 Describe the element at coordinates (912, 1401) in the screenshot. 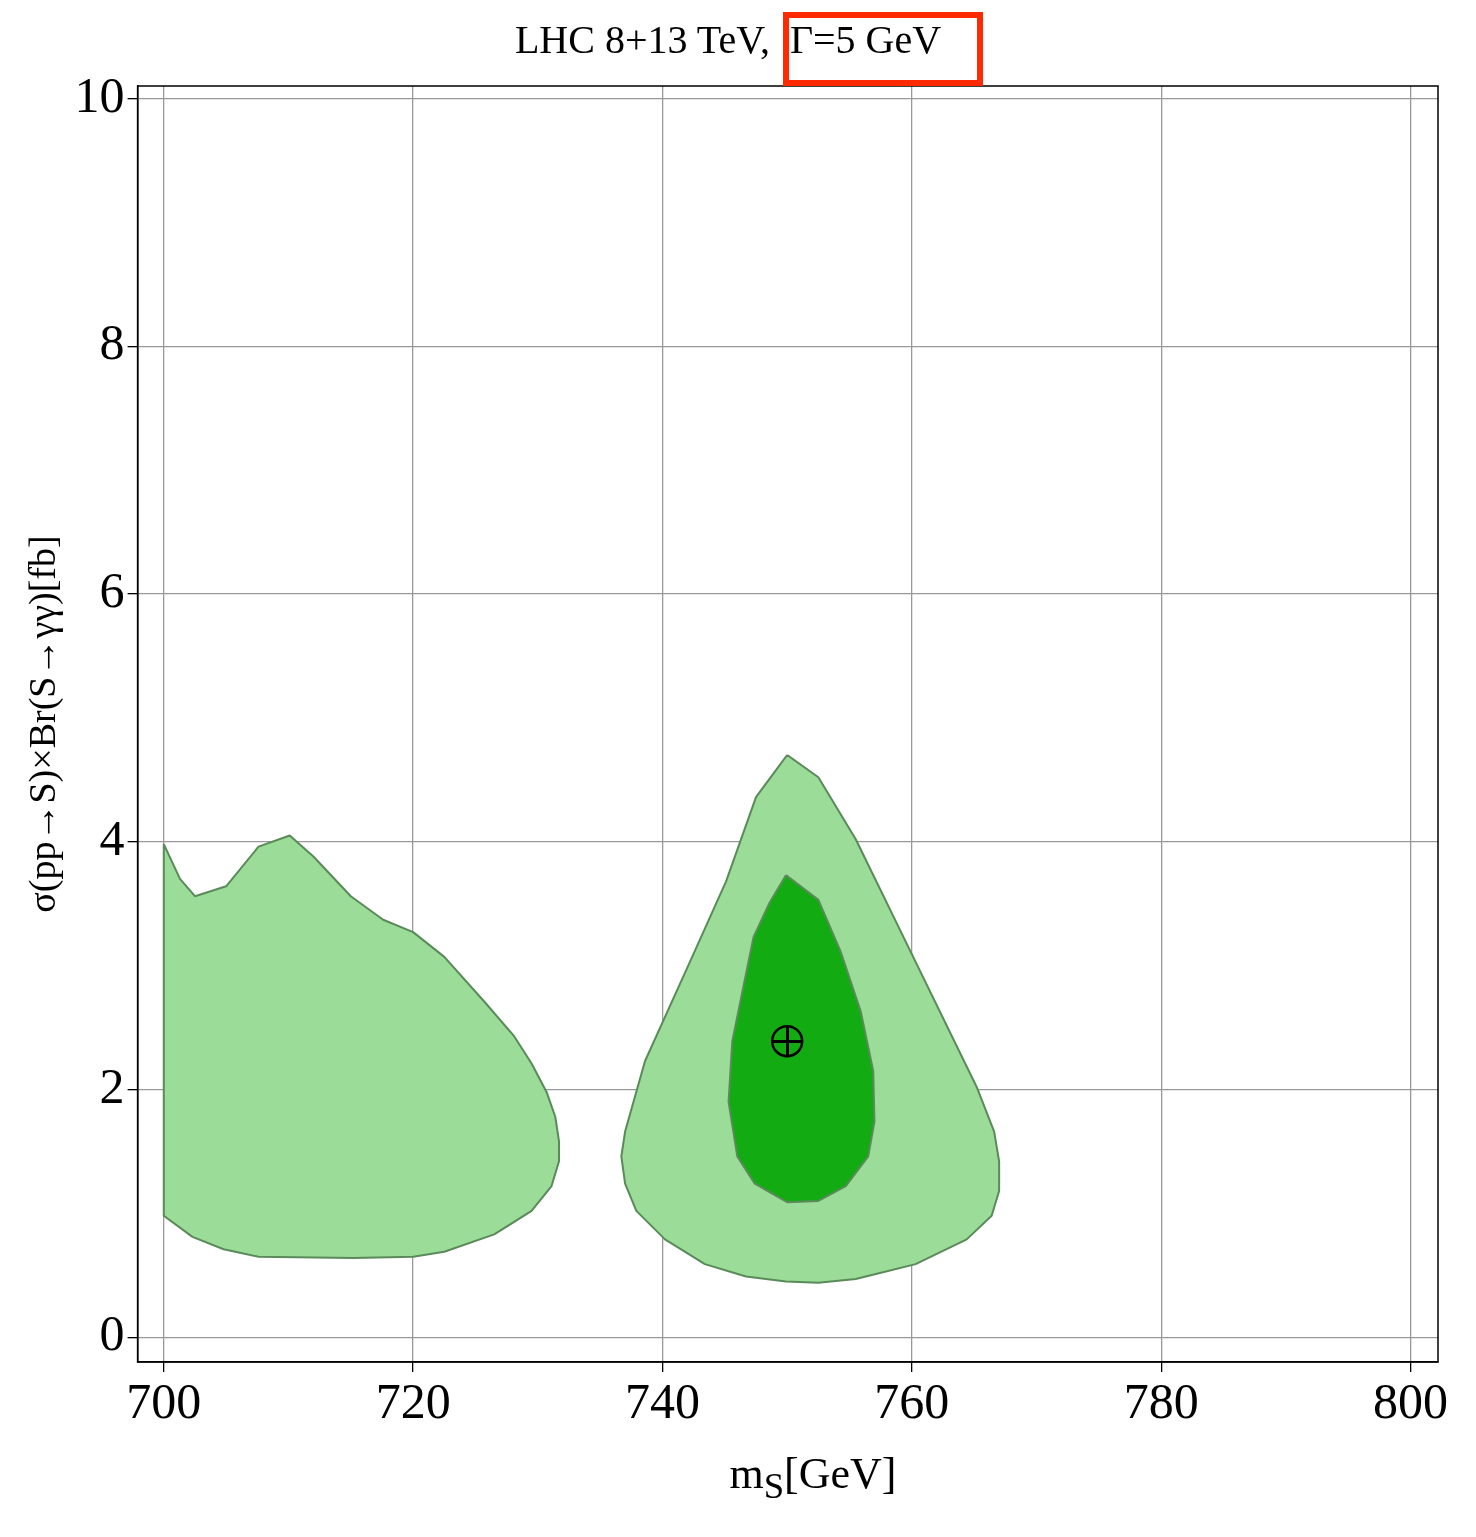

I see `x-tick-label: 760` at that location.